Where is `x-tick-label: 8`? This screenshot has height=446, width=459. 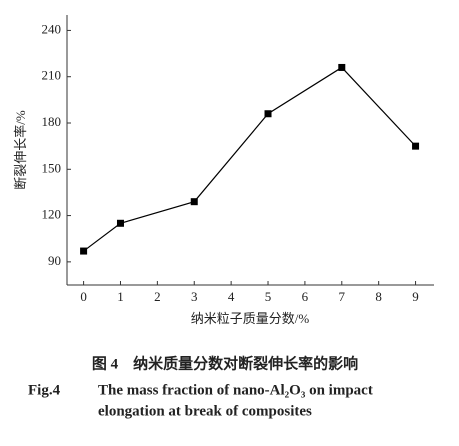
x-tick-label: 8 is located at coordinates (378, 296).